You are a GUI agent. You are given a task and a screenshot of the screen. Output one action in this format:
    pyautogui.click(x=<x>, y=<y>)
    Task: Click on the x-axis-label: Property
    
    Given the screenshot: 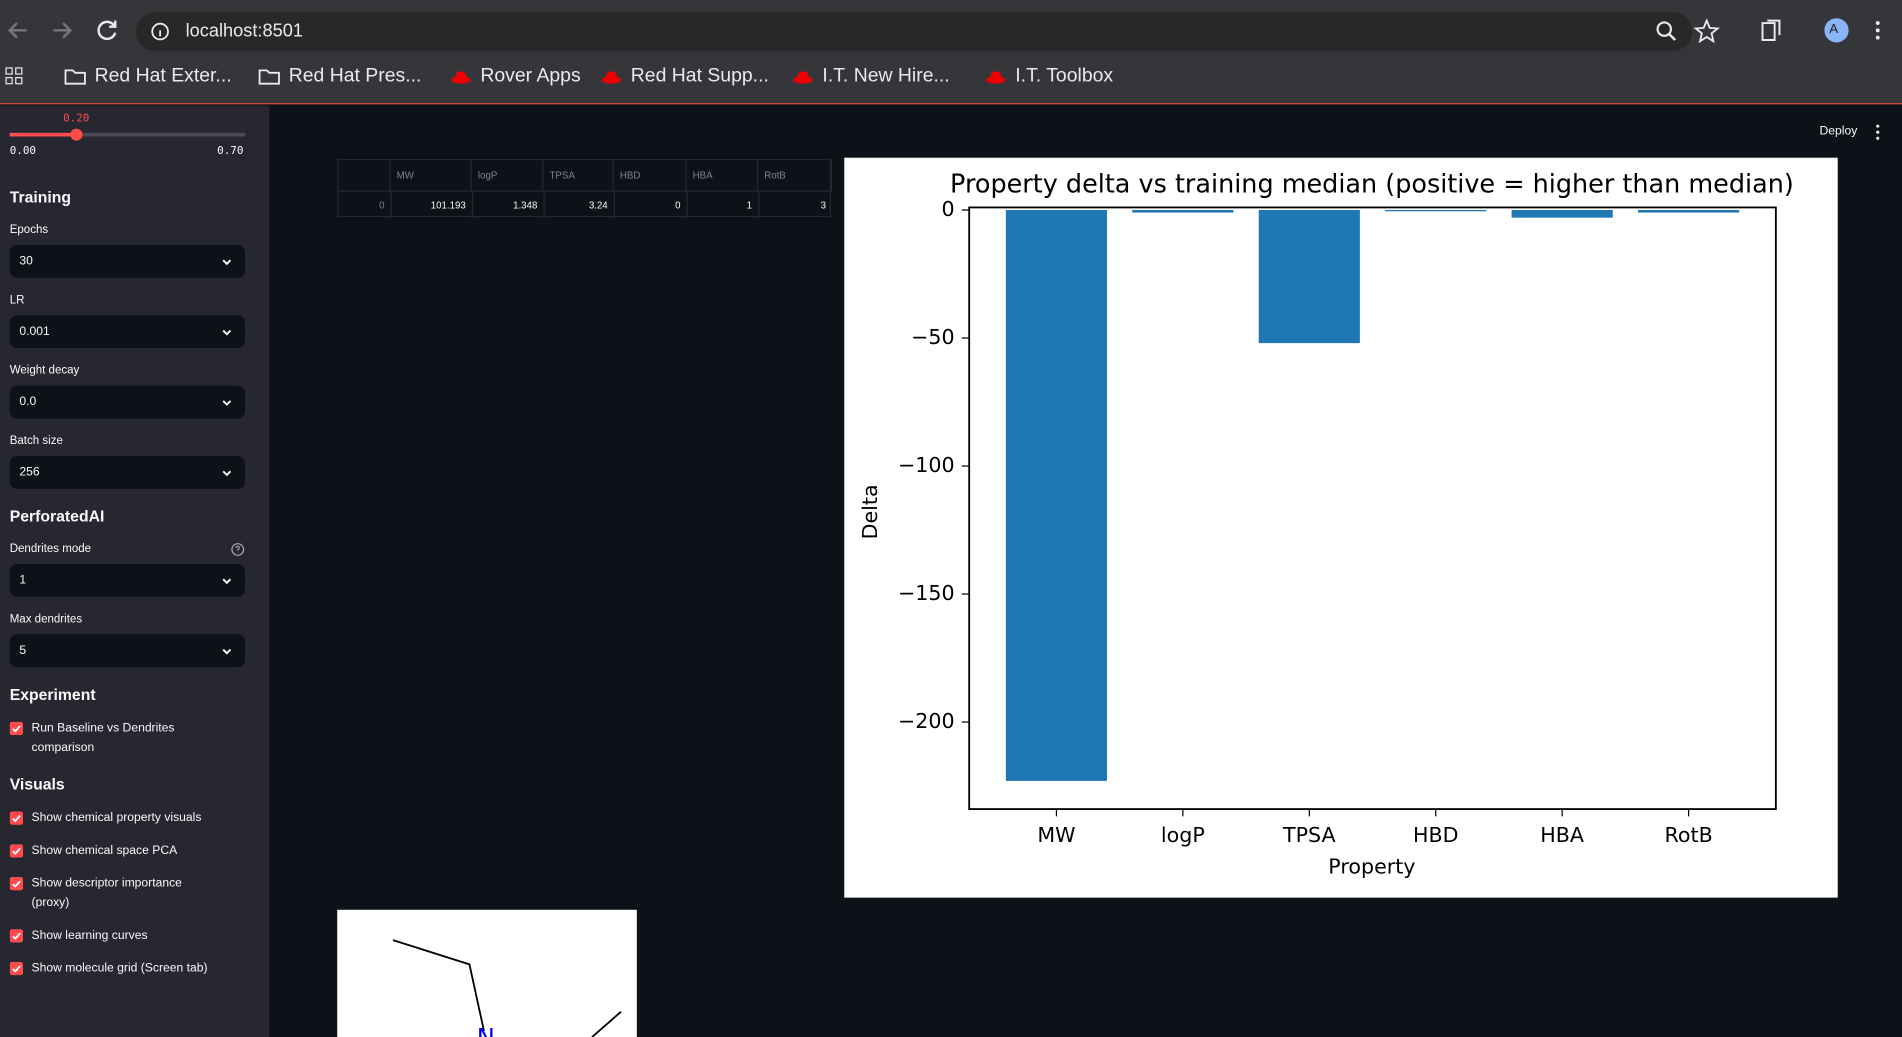 What is the action you would take?
    pyautogui.click(x=1371, y=866)
    